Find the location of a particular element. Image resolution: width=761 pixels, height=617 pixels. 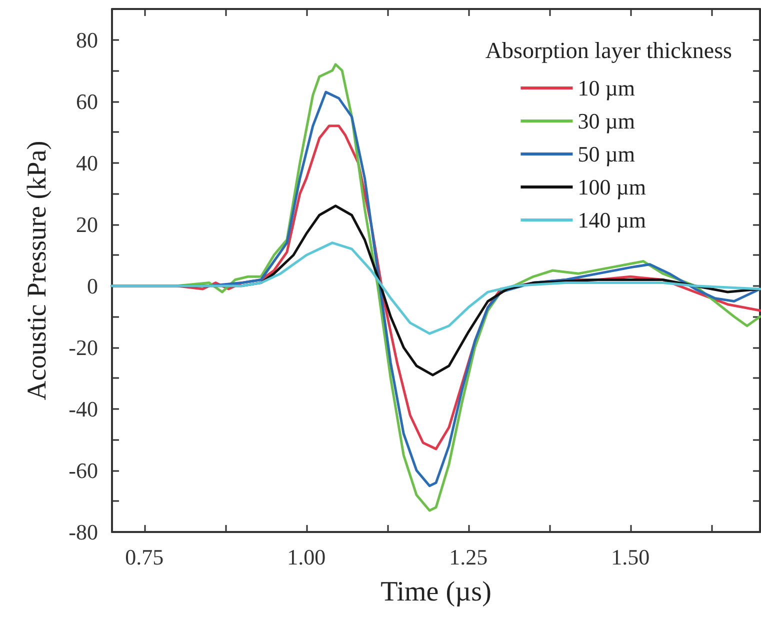

line-series is located at coordinates (435, 288).